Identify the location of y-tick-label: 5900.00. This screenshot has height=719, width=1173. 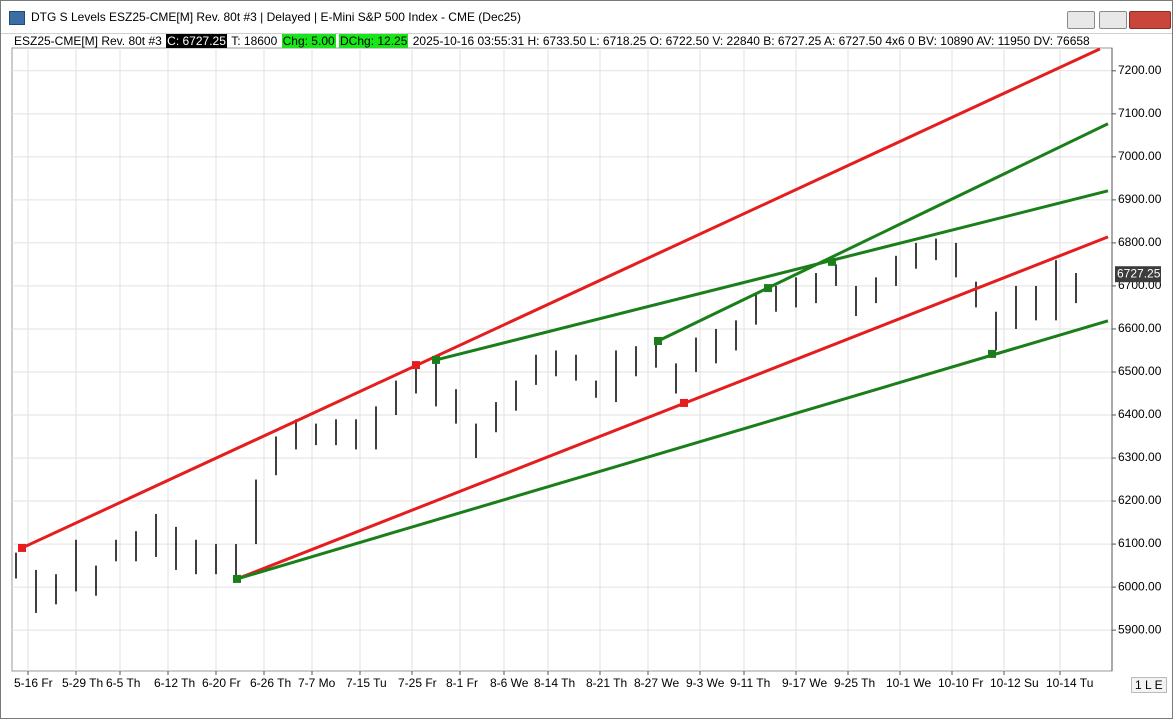
(1140, 629).